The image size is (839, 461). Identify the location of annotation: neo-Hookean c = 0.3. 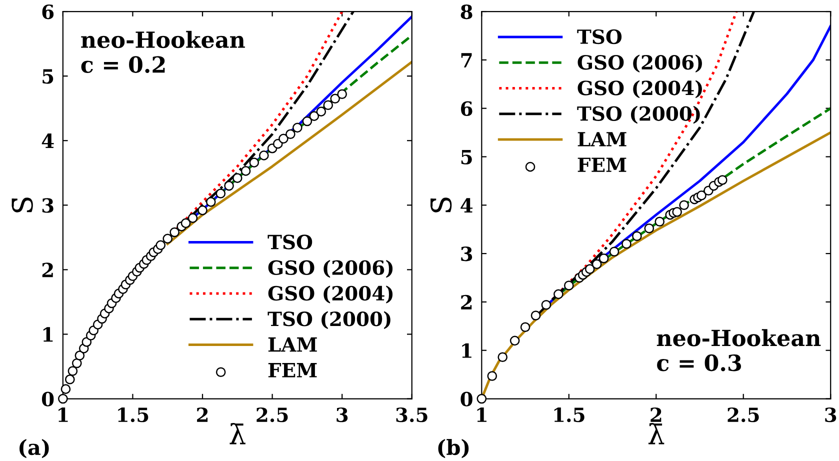
(738, 350).